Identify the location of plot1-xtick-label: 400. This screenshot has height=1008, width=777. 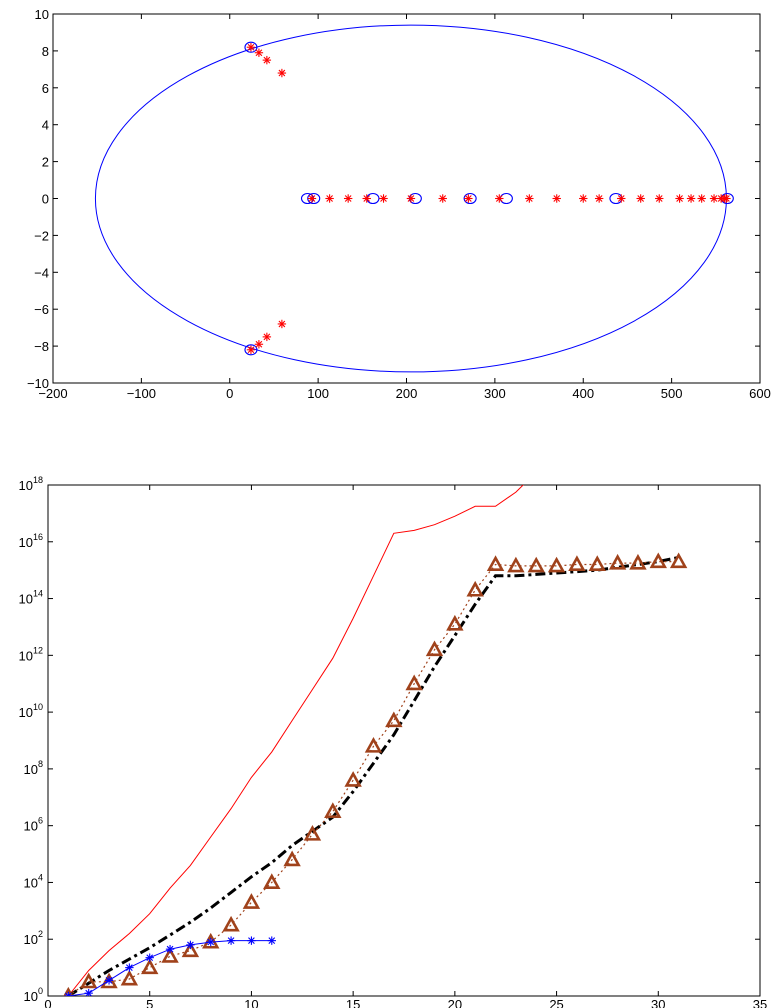
(583, 393).